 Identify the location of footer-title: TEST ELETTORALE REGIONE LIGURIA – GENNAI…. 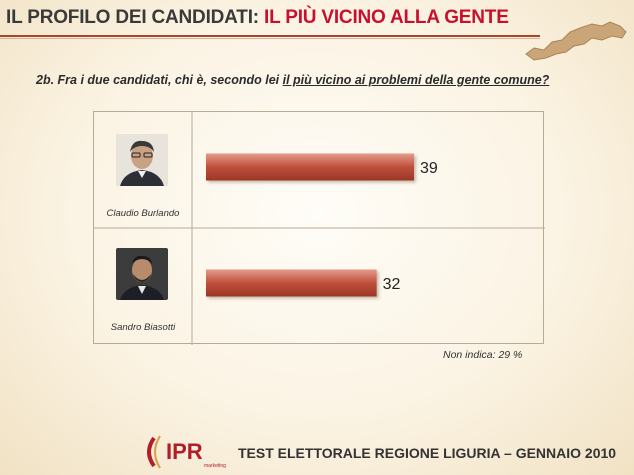
(427, 453).